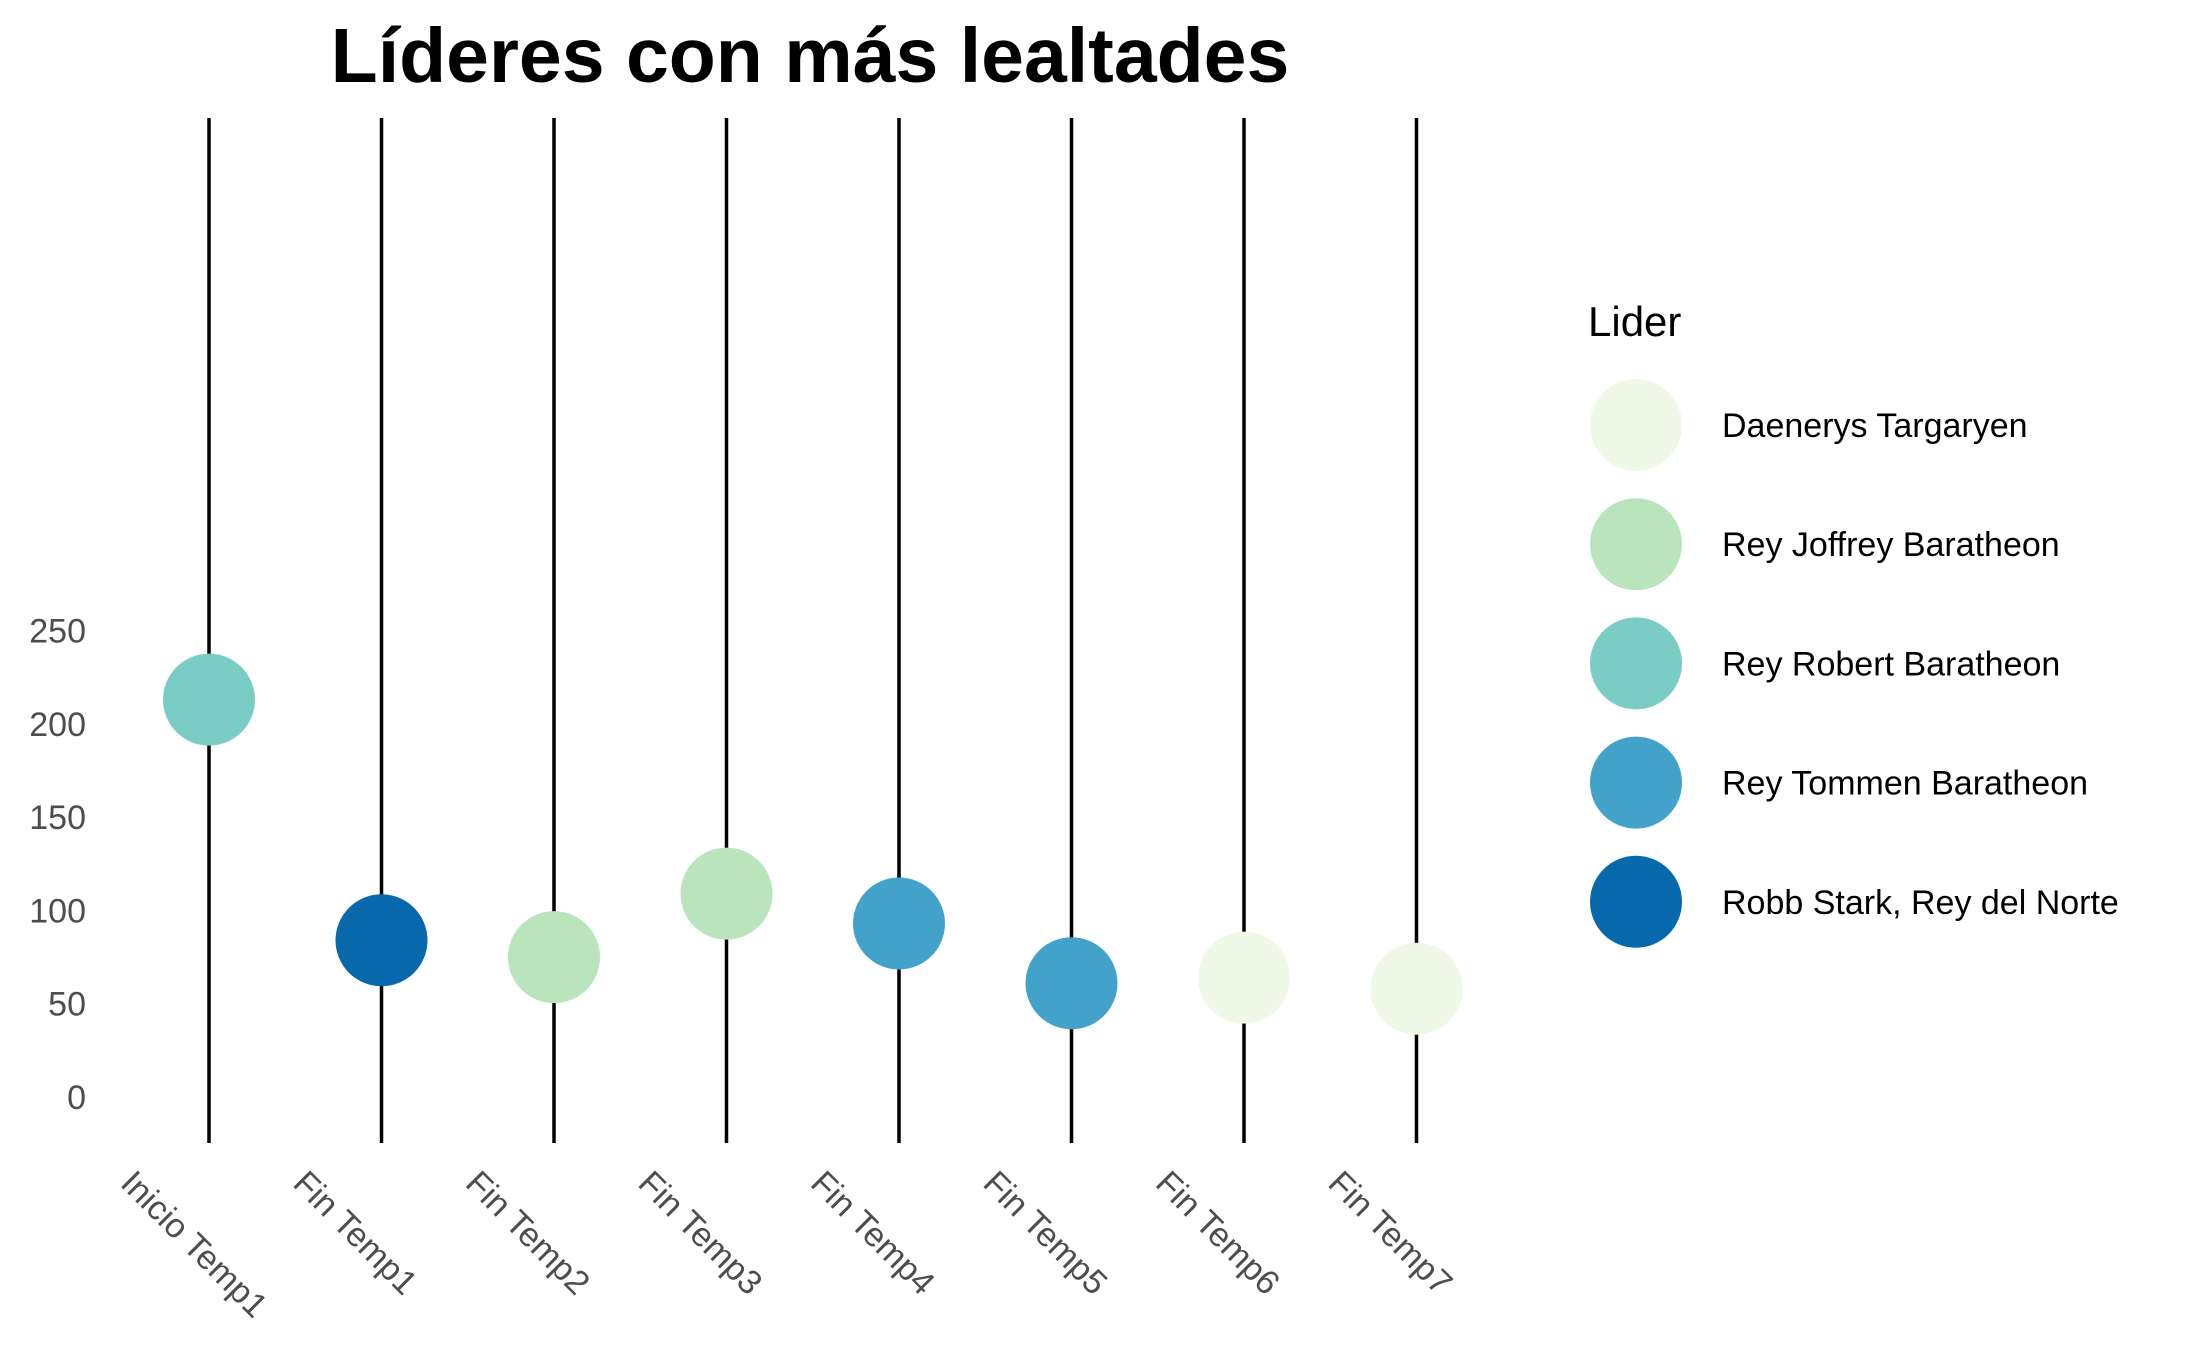 This screenshot has height=1350, width=2187. Describe the element at coordinates (1891, 545) in the screenshot. I see `legend-label: Rey Joffrey Baratheon` at that location.